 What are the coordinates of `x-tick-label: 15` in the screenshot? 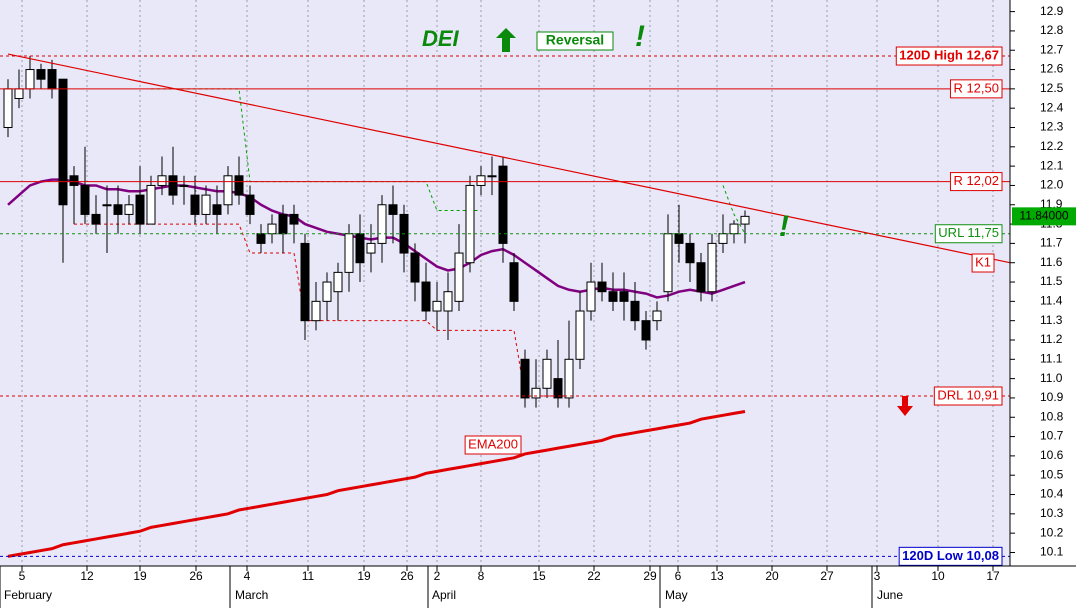 It's located at (539, 576).